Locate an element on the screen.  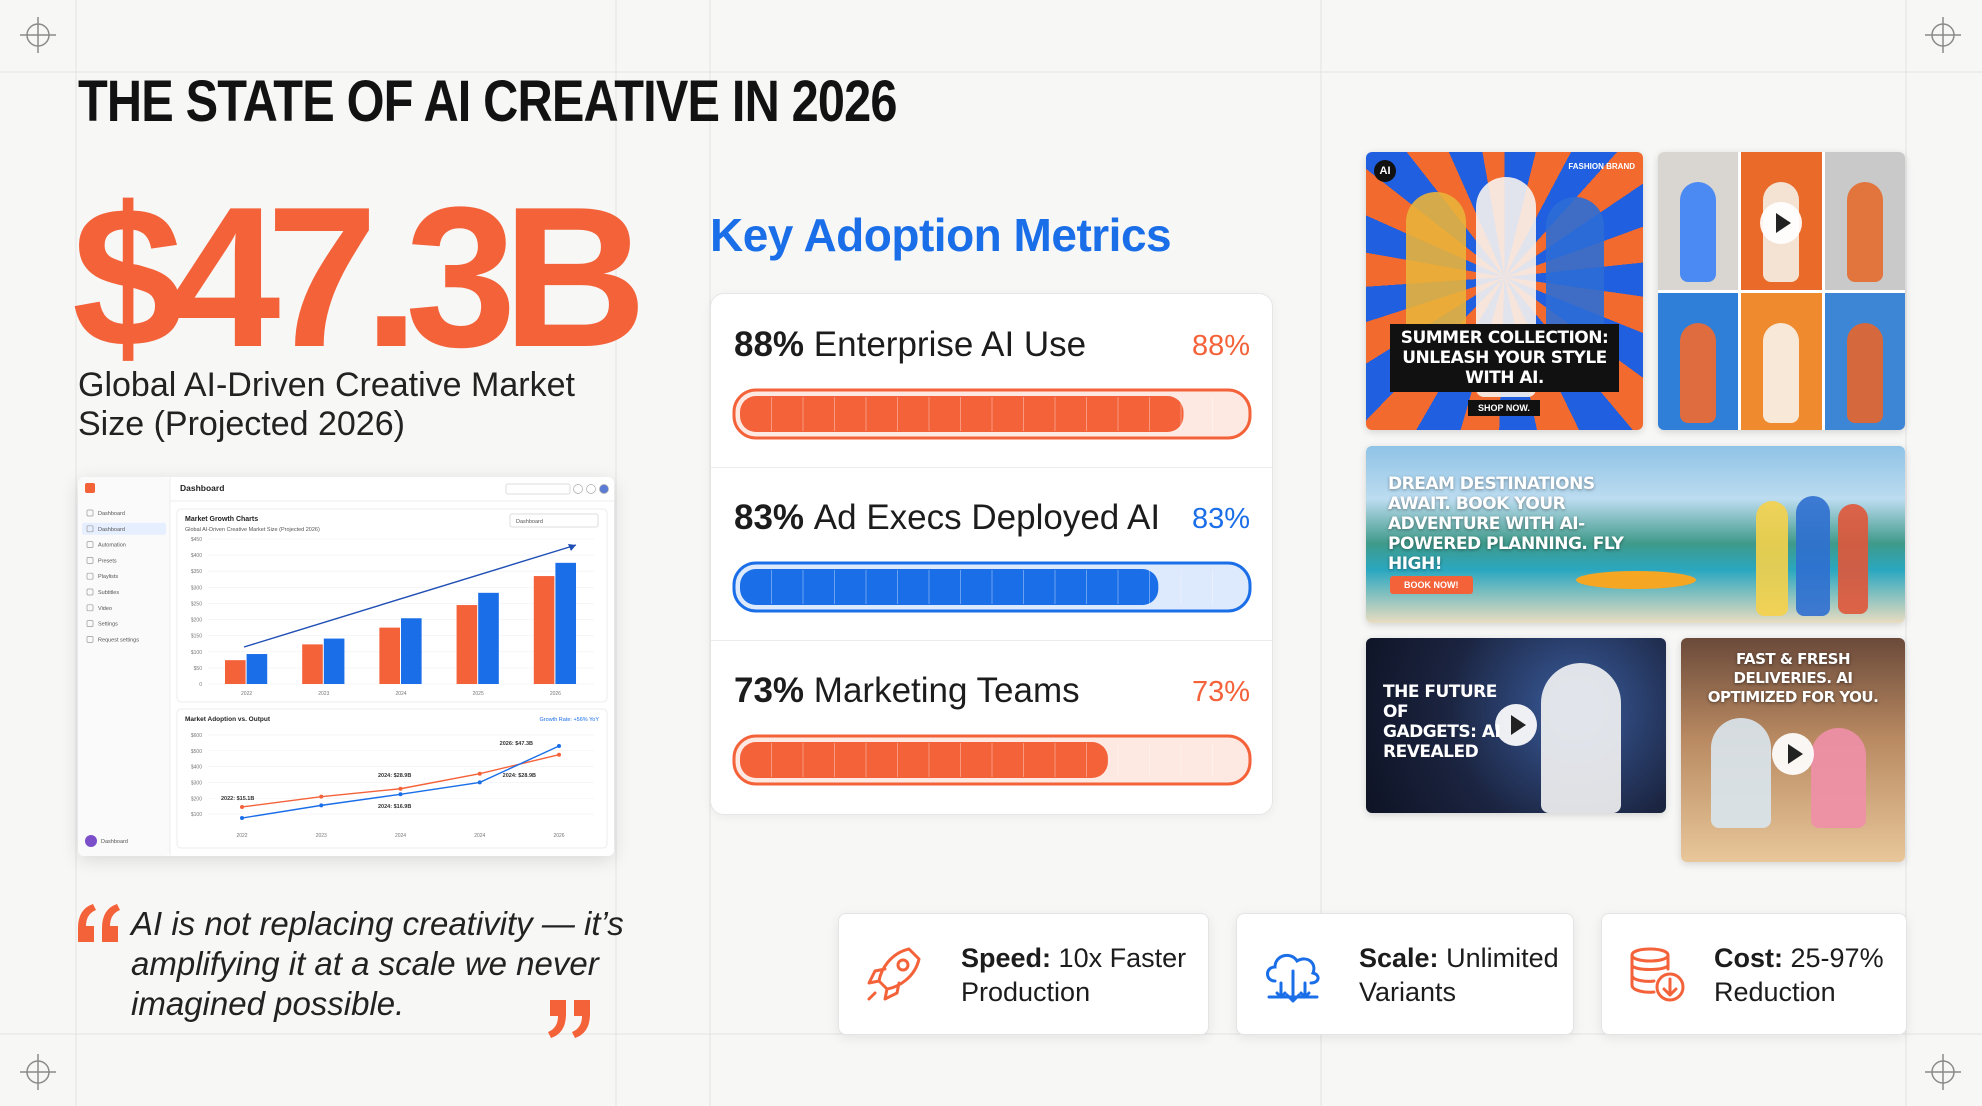
y-tick-label: $200 is located at coordinates (196, 799).